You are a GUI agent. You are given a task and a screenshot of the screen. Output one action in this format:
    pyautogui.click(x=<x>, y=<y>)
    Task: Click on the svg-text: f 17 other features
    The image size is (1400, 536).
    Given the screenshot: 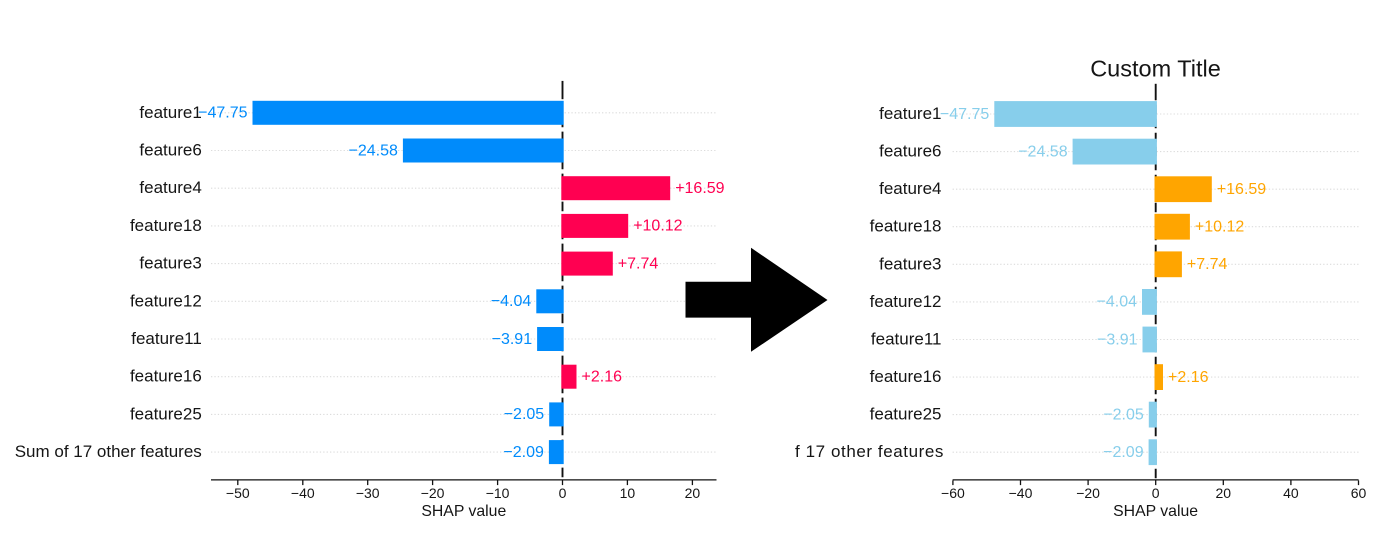 What is the action you would take?
    pyautogui.click(x=869, y=451)
    